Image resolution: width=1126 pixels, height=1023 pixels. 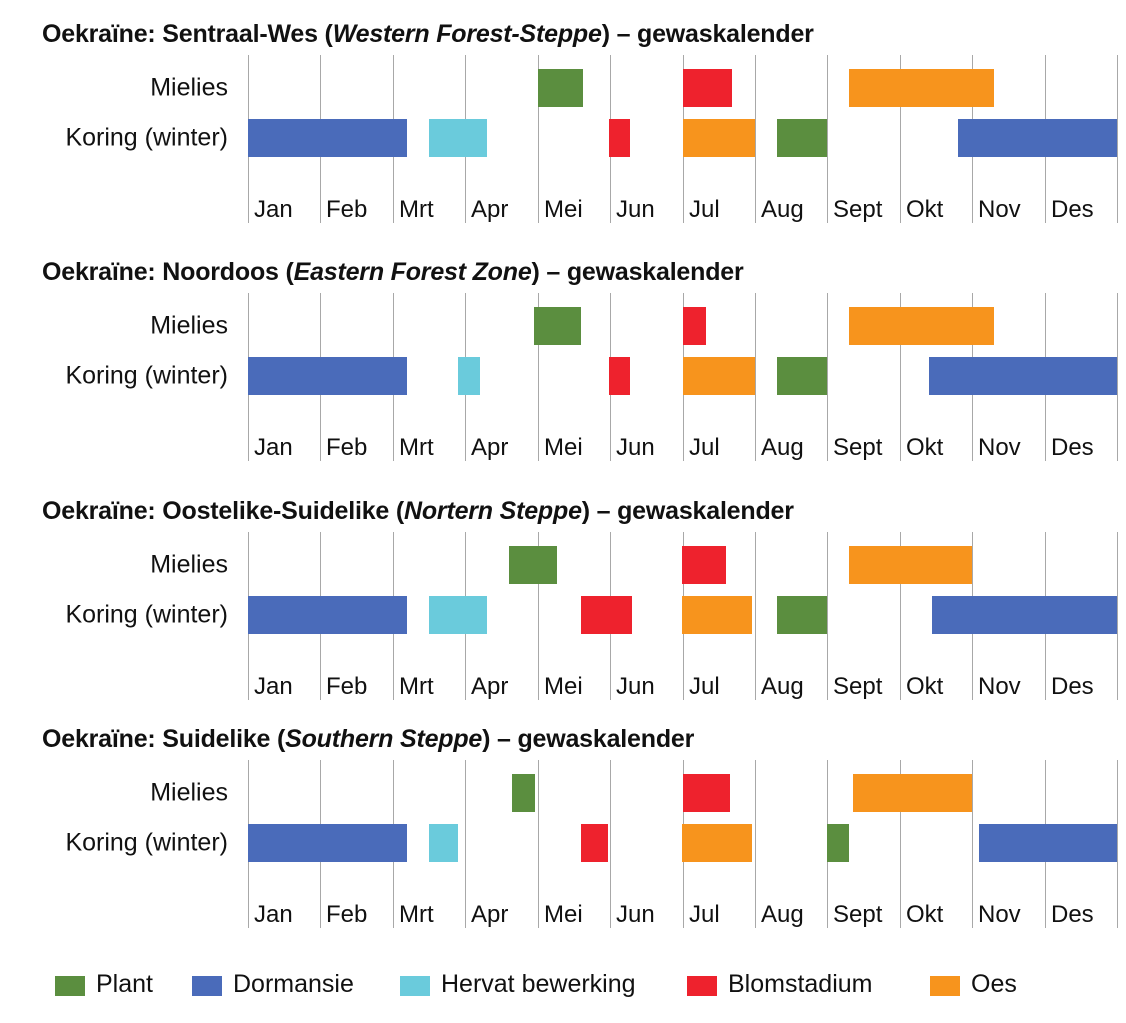 I want to click on chart-title-prefix: Oekraïne: Oostelike-Suidelike (, so click(x=223, y=511).